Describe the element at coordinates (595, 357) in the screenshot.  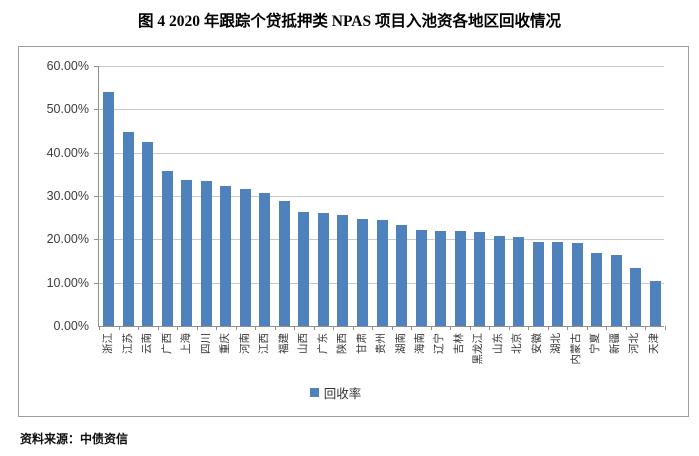
I see `x-axis-label-cell: 宁夏` at that location.